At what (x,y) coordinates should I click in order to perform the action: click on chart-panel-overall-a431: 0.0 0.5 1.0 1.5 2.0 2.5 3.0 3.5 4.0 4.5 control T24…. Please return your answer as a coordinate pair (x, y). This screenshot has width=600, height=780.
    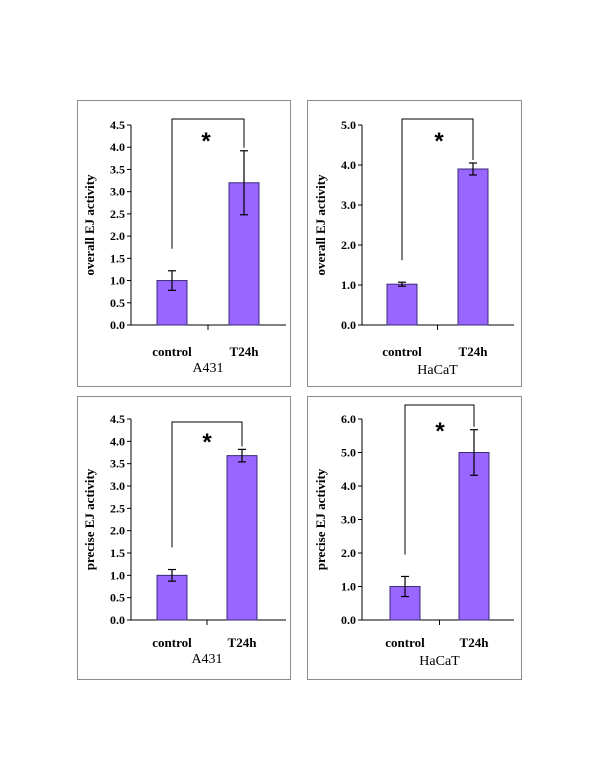
    Looking at the image, I should click on (184, 243).